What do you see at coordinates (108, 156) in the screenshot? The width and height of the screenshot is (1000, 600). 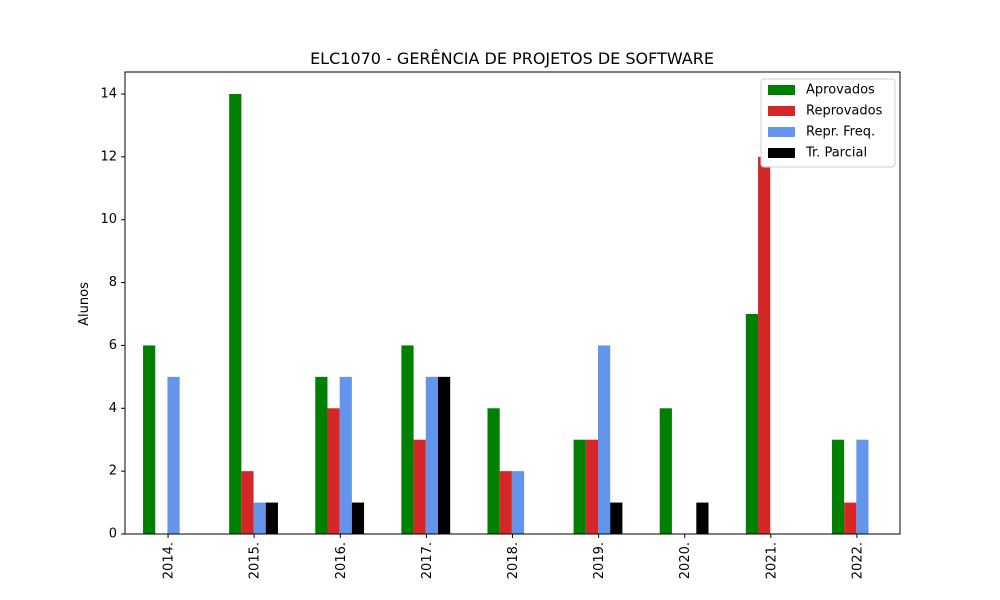 I see `y-tick-label: 12` at bounding box center [108, 156].